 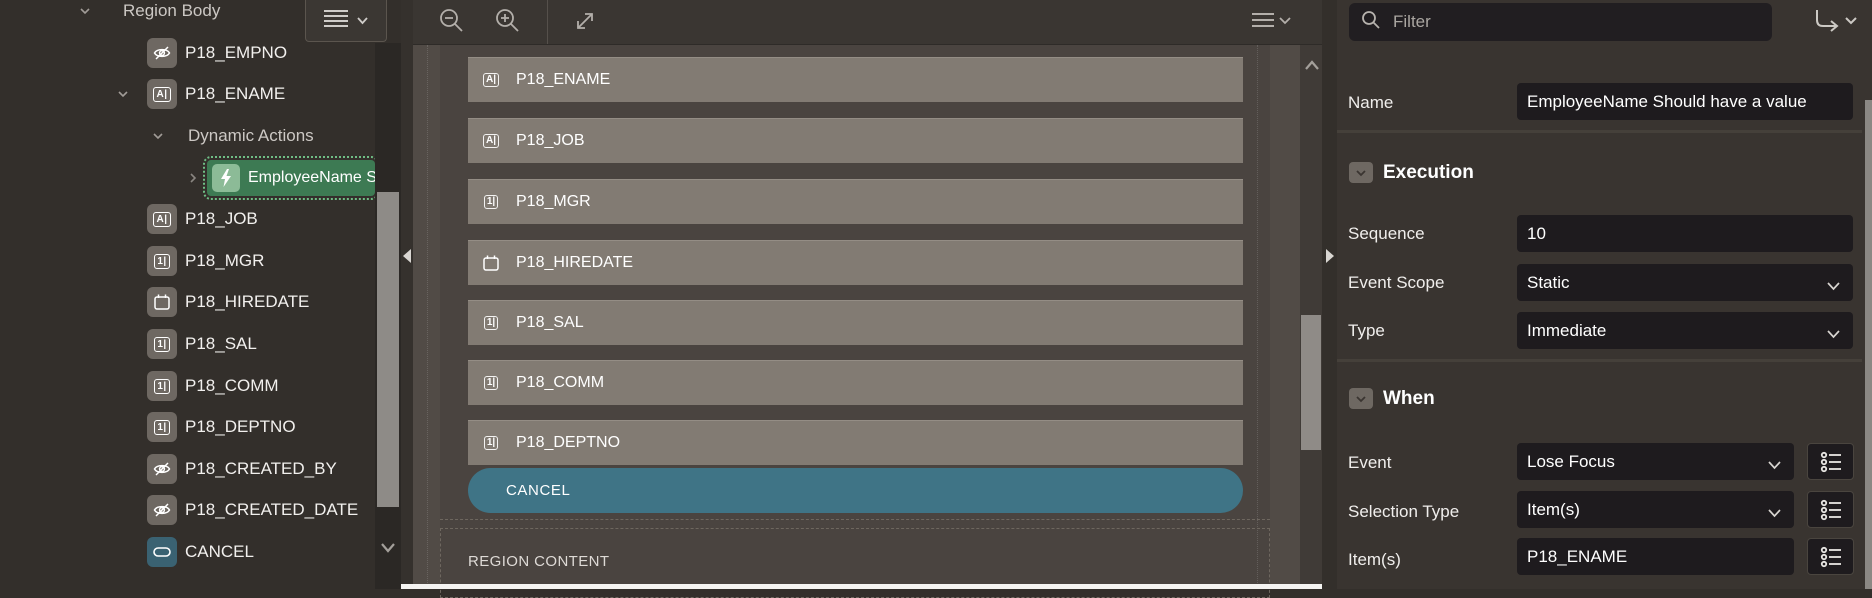 I want to click on items-label: Item(s), so click(x=1374, y=559).